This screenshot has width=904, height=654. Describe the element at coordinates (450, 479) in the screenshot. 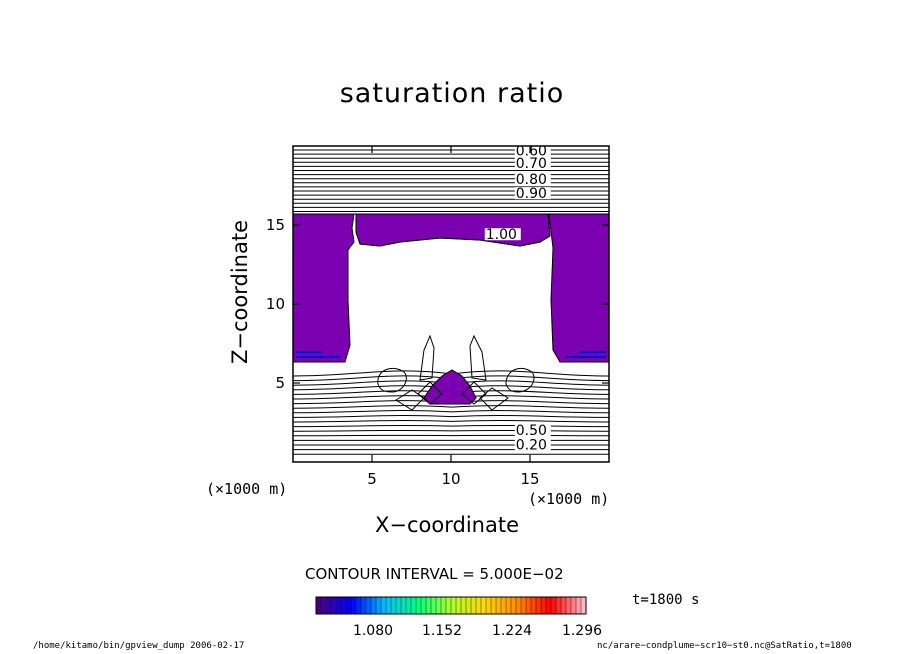

I see `x-tick-label: 10` at that location.